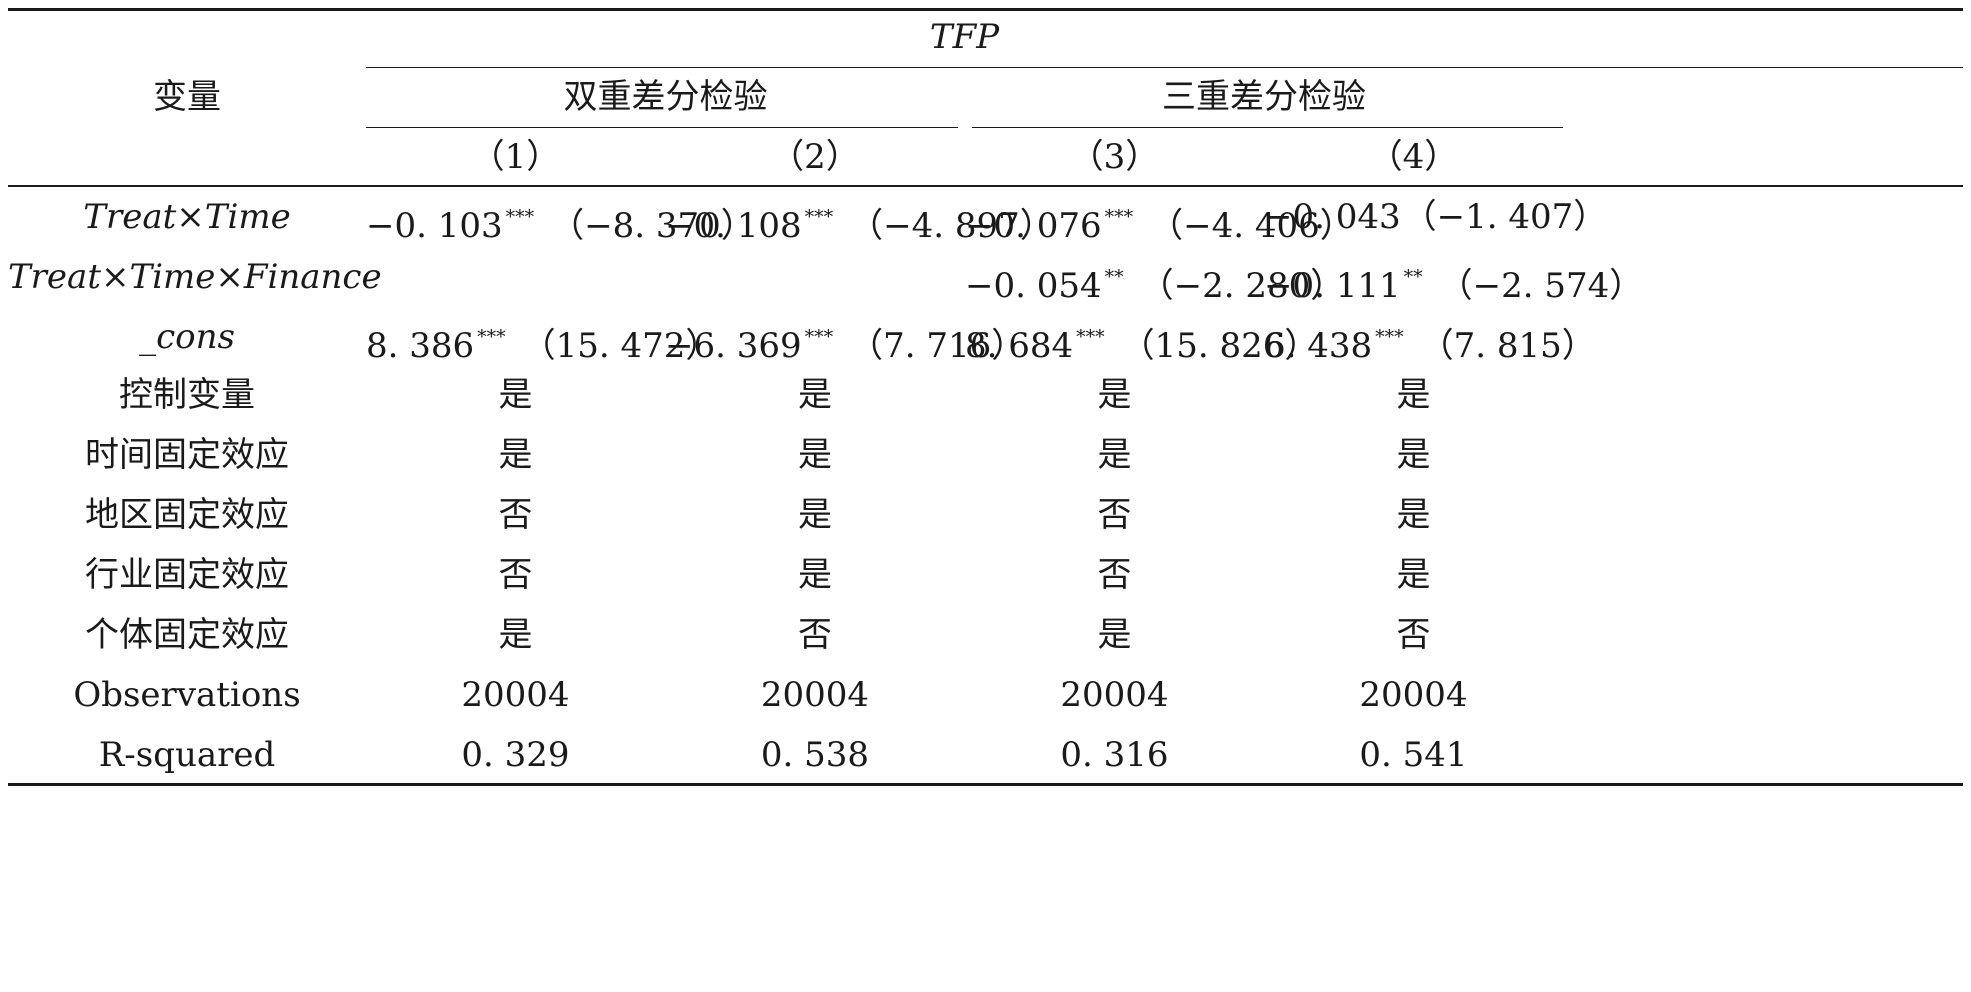 This screenshot has height=992, width=1971. What do you see at coordinates (195, 277) in the screenshot?
I see `row-label-treat-time-finance: Treat×Time×Finance` at bounding box center [195, 277].